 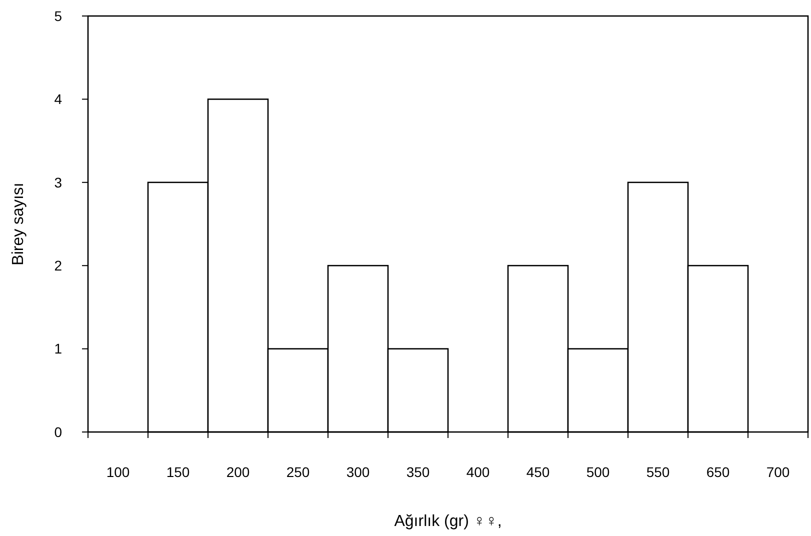 I want to click on x-tick-label: 400, so click(x=478, y=472).